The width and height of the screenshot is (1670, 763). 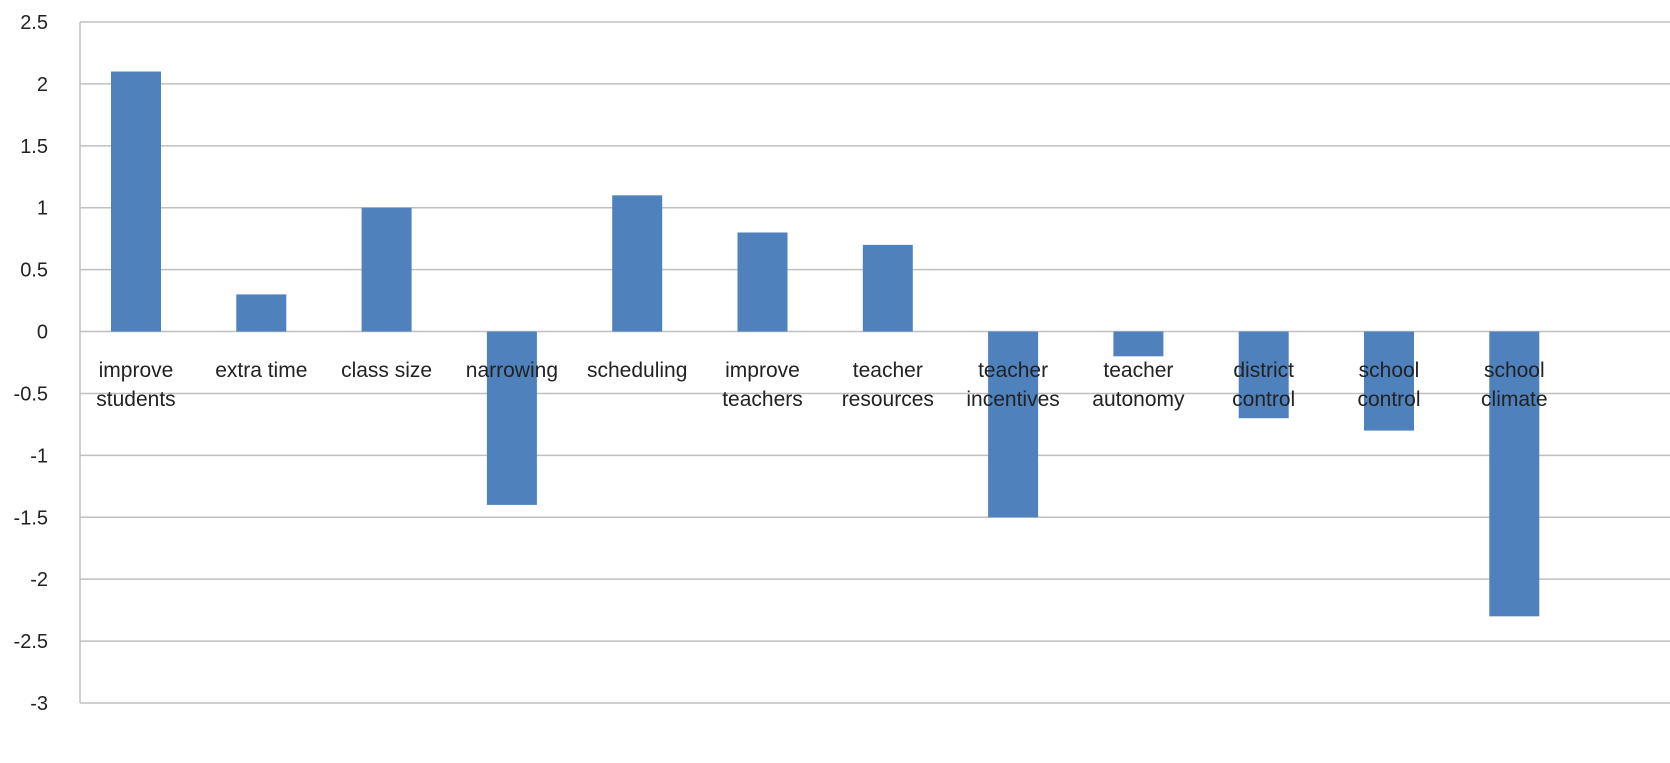 What do you see at coordinates (34, 271) in the screenshot?
I see `y-tick-label: 0.5` at bounding box center [34, 271].